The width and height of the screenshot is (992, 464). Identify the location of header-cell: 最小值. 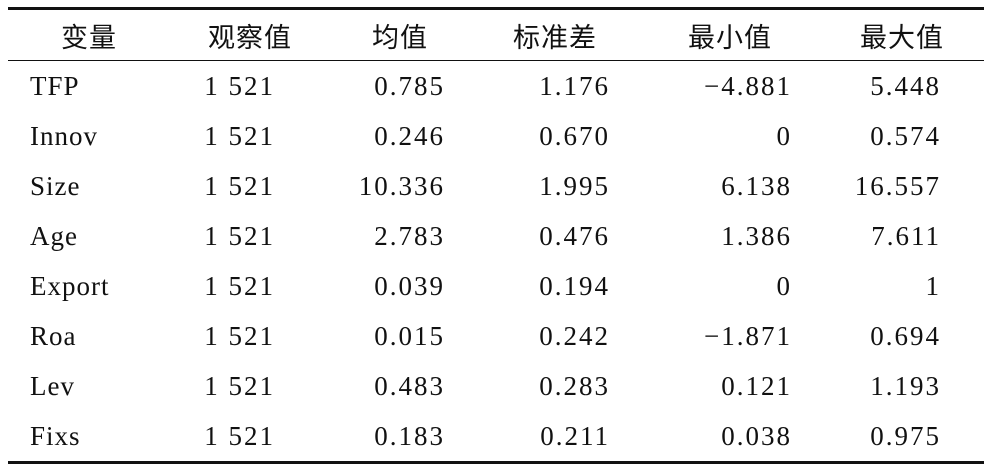
(730, 34).